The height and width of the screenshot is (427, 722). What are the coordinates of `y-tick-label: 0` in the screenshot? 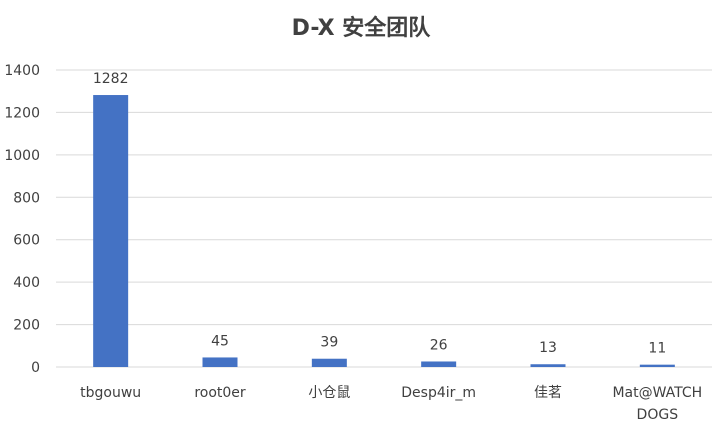 It's located at (35, 368).